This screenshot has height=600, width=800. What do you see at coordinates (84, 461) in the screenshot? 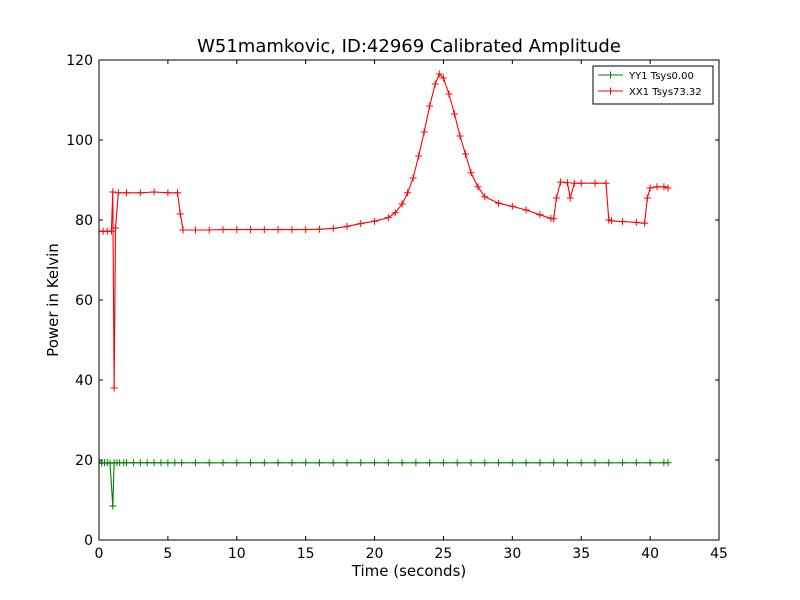
I see `y-tick-label: 20` at bounding box center [84, 461].